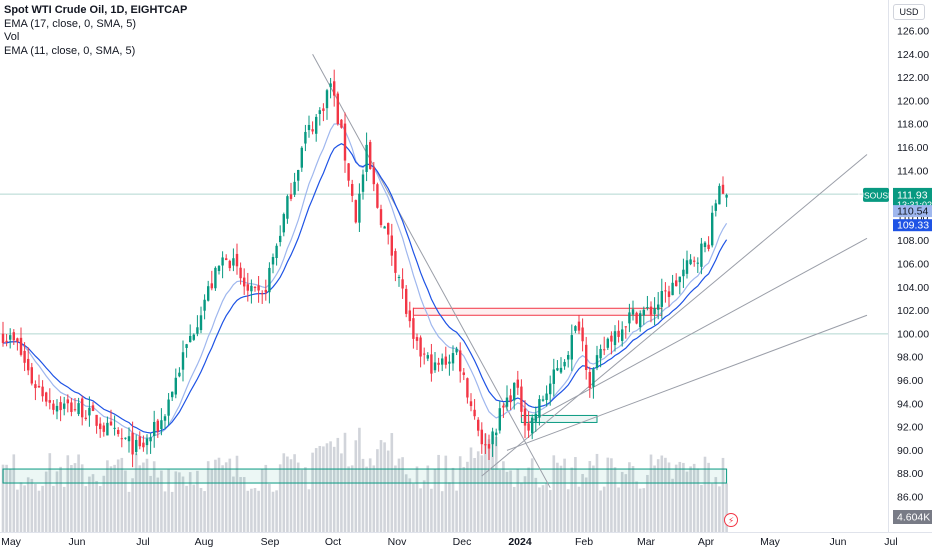 This screenshot has width=932, height=550. Describe the element at coordinates (11, 542) in the screenshot. I see `x-tick-label: May` at that location.